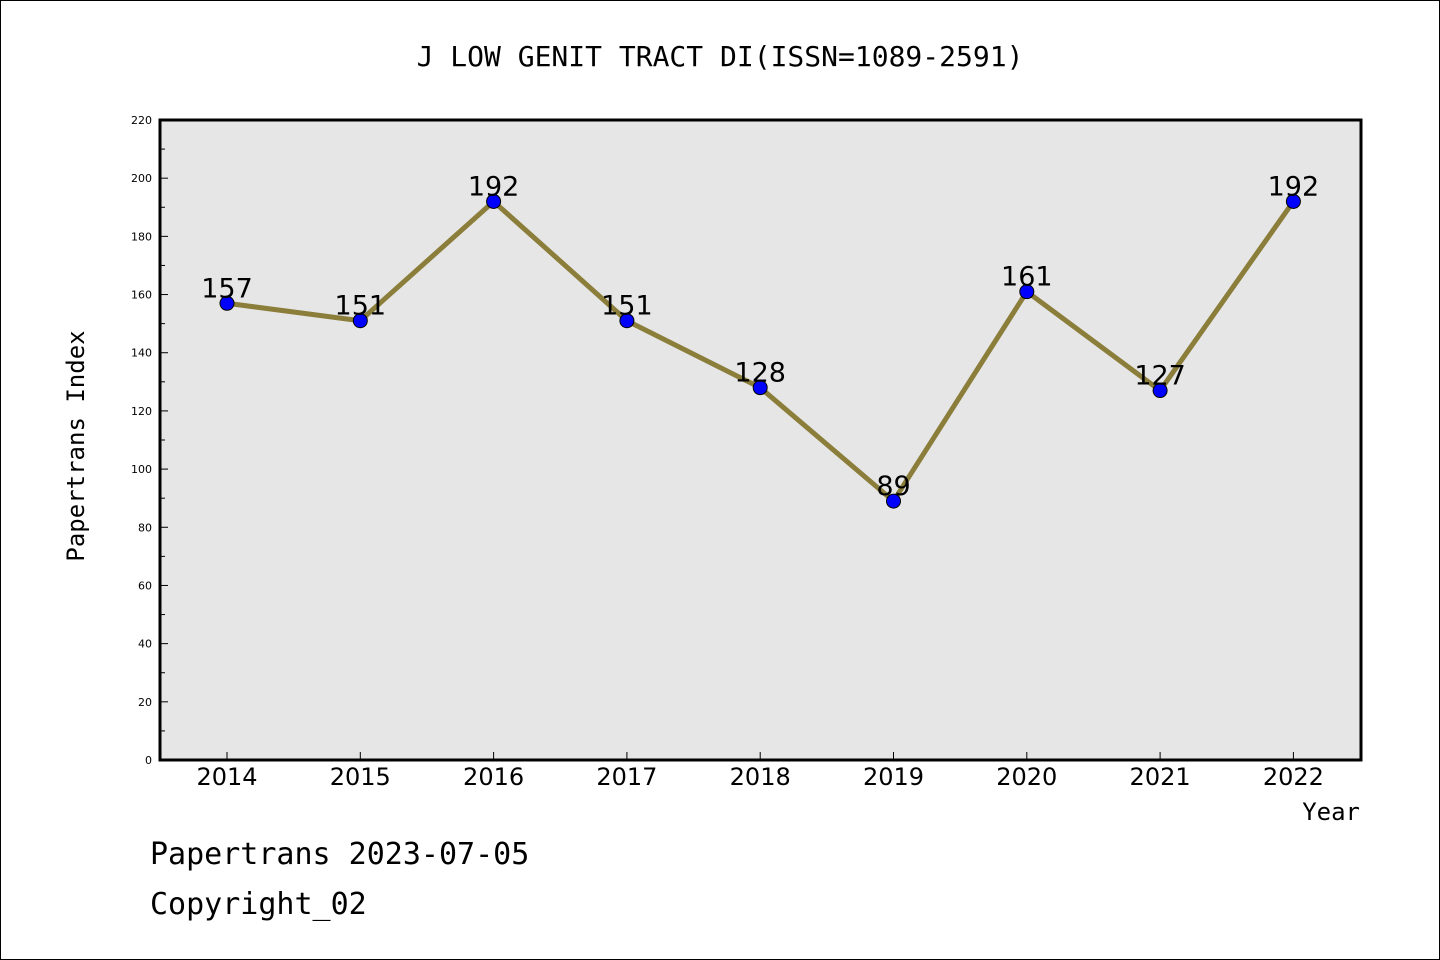  I want to click on x-tick-label: 2015, so click(360, 777).